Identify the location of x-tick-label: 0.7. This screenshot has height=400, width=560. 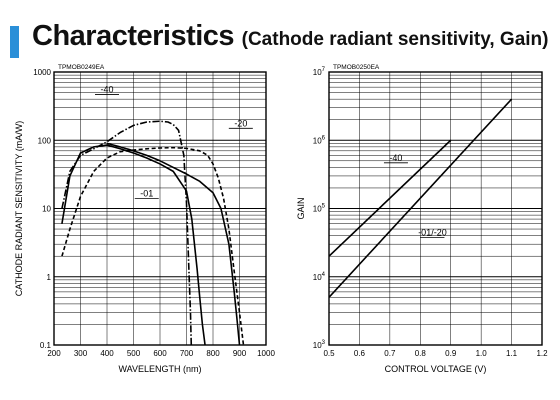
(390, 353).